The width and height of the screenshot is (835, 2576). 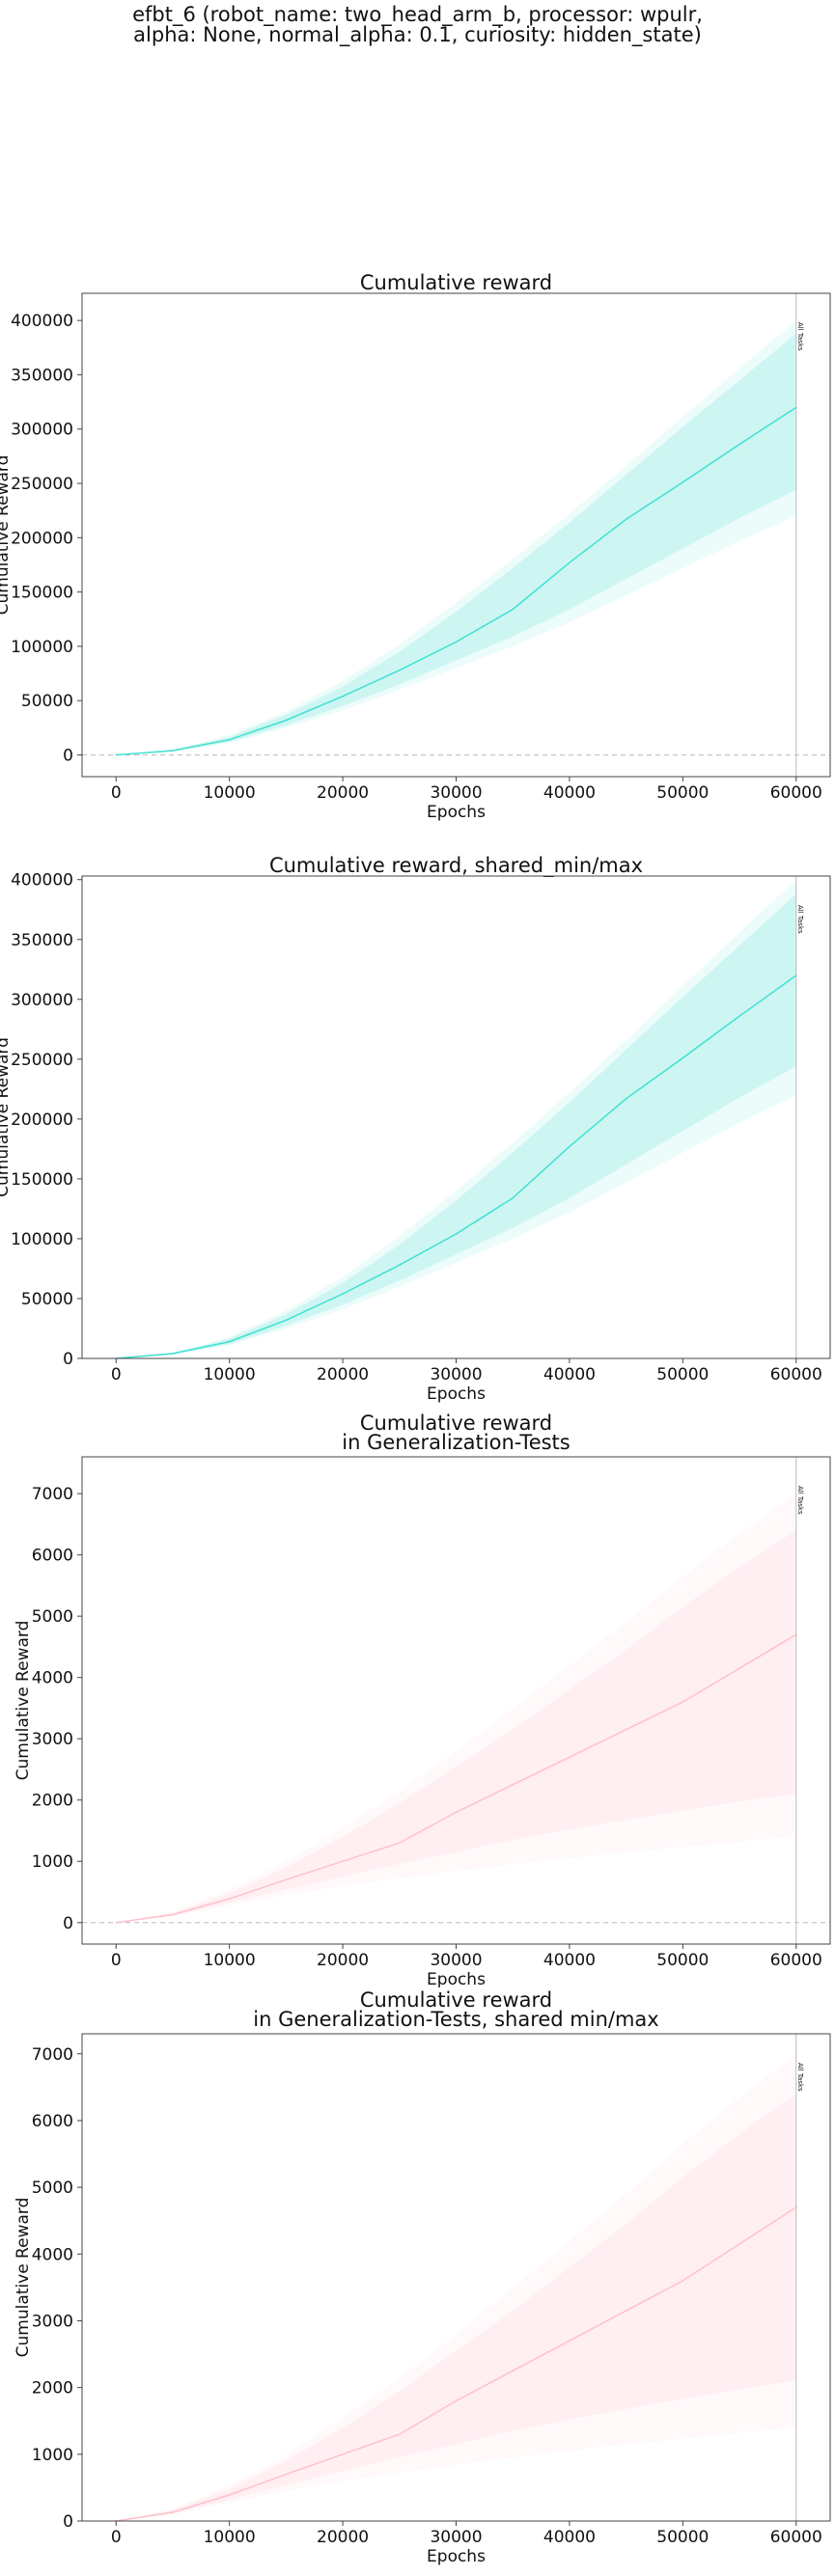 What do you see at coordinates (53, 1495) in the screenshot?
I see `y-tick-label: 7000` at bounding box center [53, 1495].